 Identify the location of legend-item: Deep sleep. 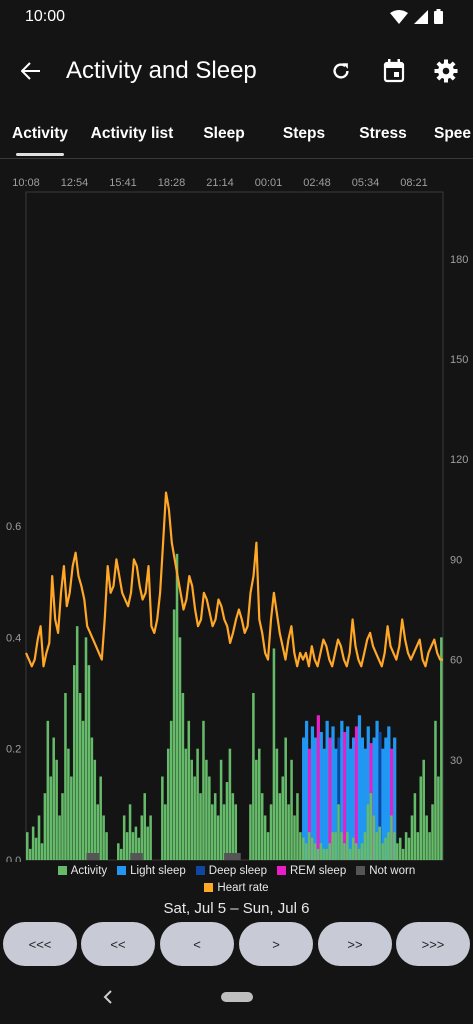
(231, 870).